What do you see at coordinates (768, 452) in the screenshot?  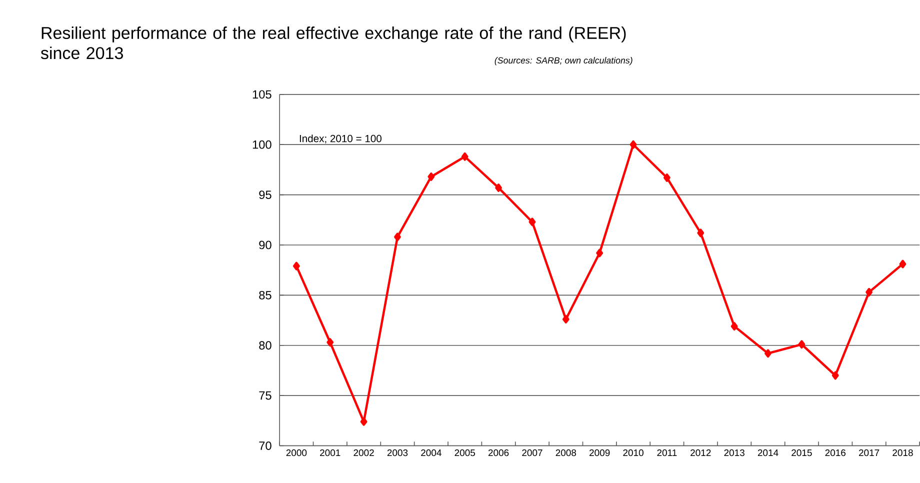 I see `x-tick-label: 2014` at bounding box center [768, 452].